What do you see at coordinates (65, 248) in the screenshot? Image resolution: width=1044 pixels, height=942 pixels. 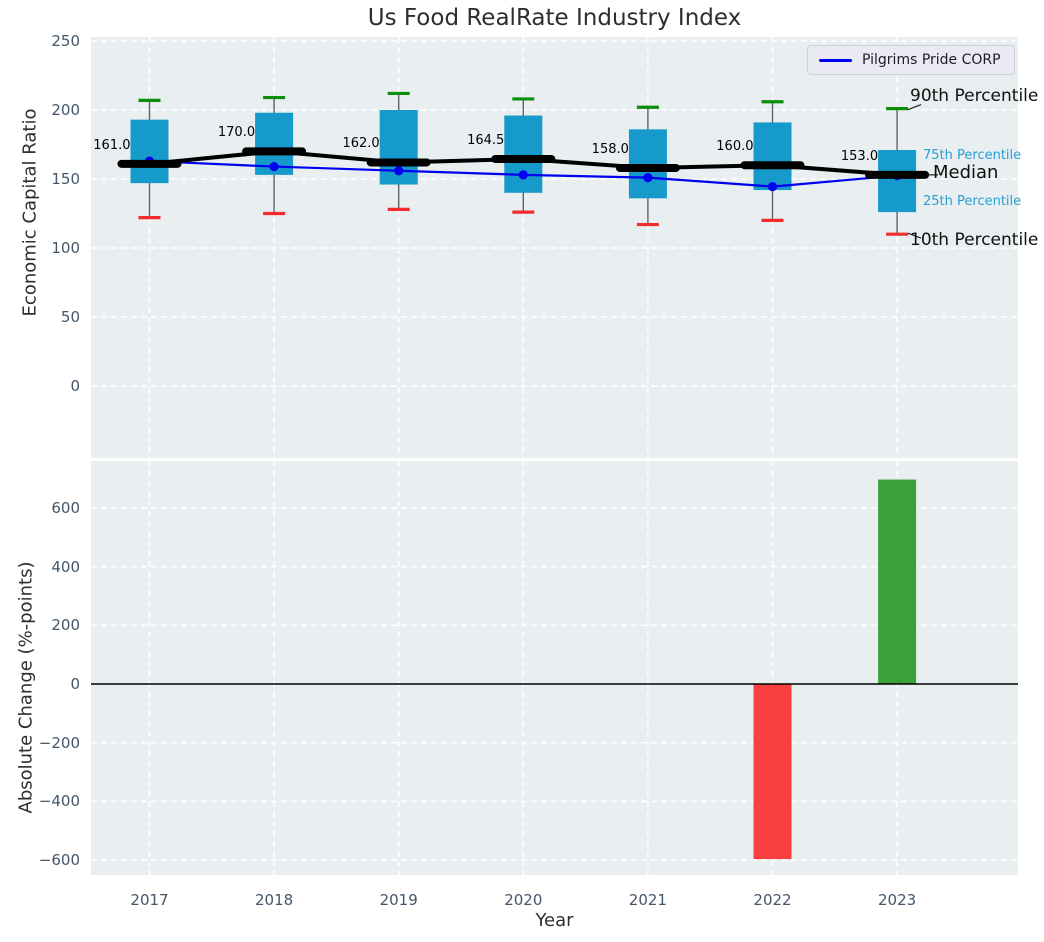 I see `y-tick-label-top-100: 100` at bounding box center [65, 248].